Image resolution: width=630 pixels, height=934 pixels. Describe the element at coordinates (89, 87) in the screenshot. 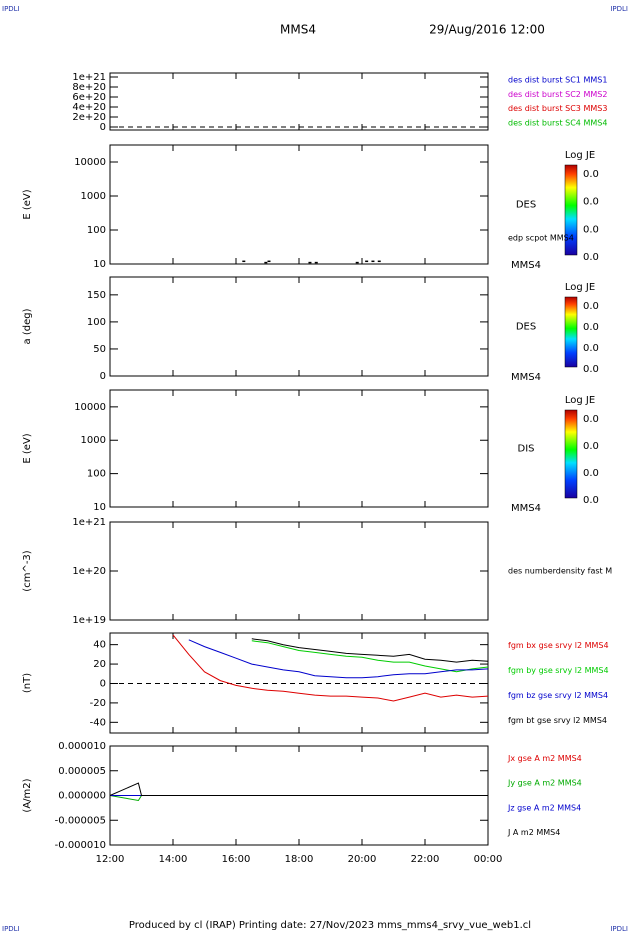

I see `y-tick-label: 8e+20` at that location.